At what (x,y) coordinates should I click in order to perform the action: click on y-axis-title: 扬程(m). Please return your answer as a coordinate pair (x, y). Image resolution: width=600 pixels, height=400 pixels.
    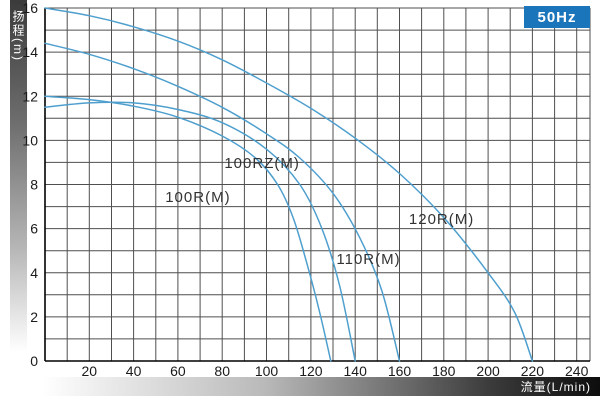
    Looking at the image, I should click on (18, 36).